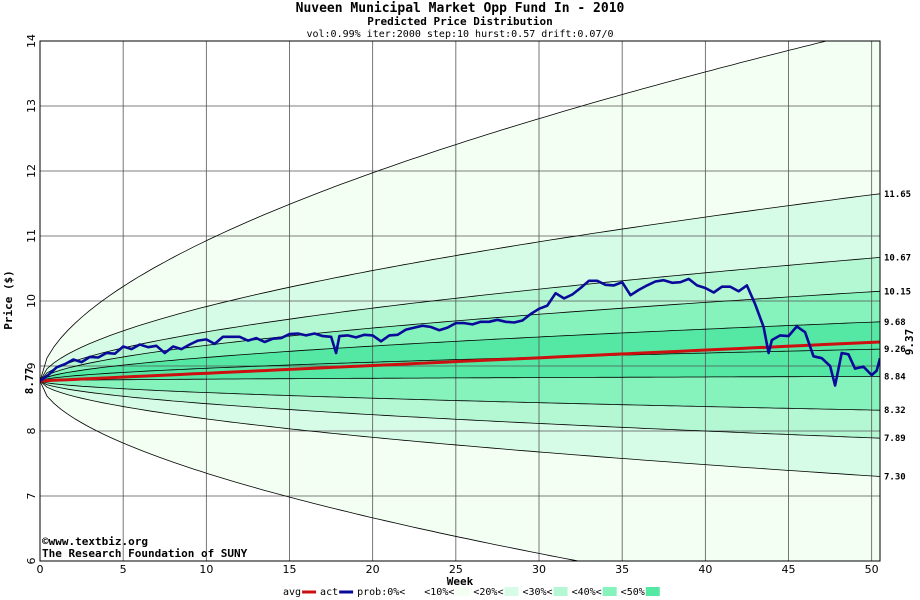 The height and width of the screenshot is (600, 920). I want to click on legend-item-7: <50%, so click(640, 592).